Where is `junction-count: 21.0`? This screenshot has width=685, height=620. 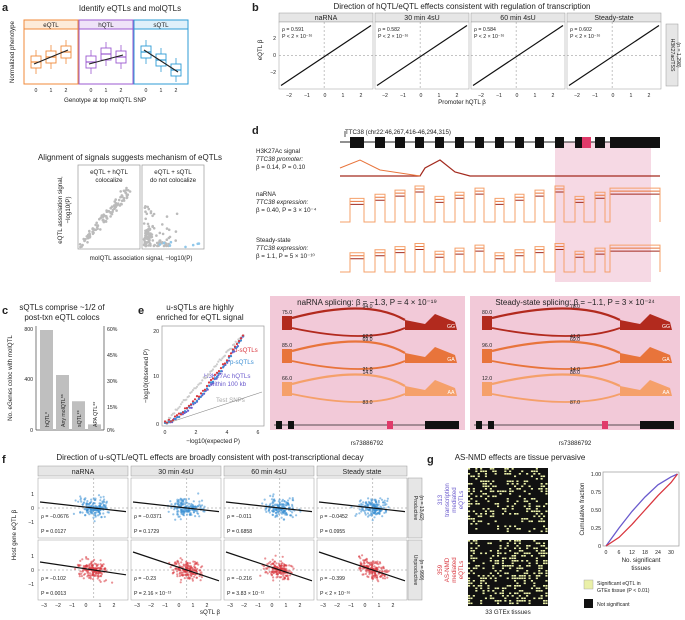 junction-count: 21.0 is located at coordinates (367, 370).